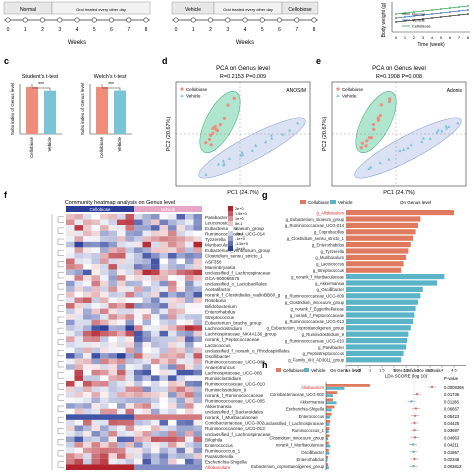  What do you see at coordinates (431, 45) in the screenshot?
I see `bw-xlabel: Time (week)` at bounding box center [431, 45].